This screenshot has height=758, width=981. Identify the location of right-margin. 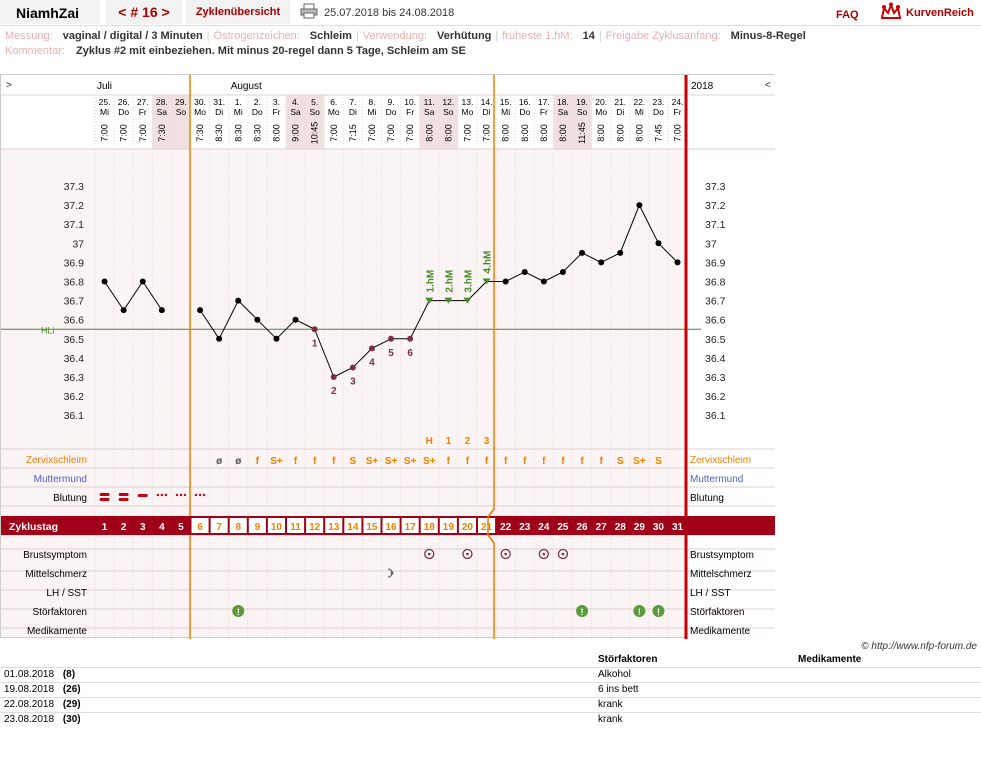
(731, 357).